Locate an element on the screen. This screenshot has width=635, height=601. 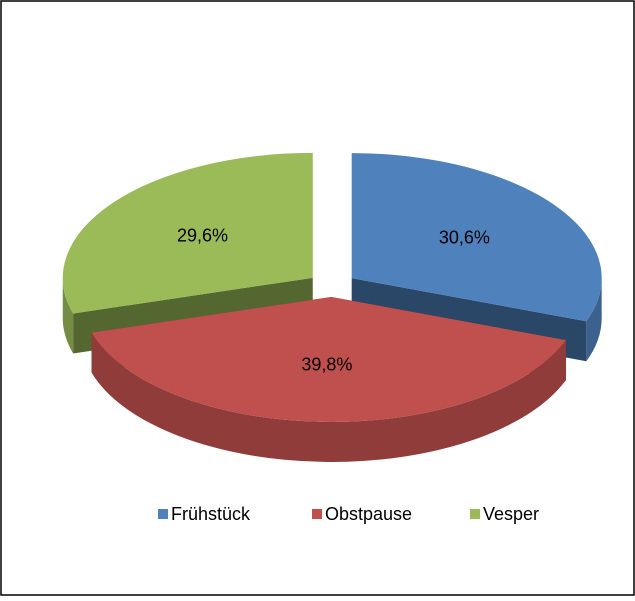
legend-label: Vesper is located at coordinates (511, 514).